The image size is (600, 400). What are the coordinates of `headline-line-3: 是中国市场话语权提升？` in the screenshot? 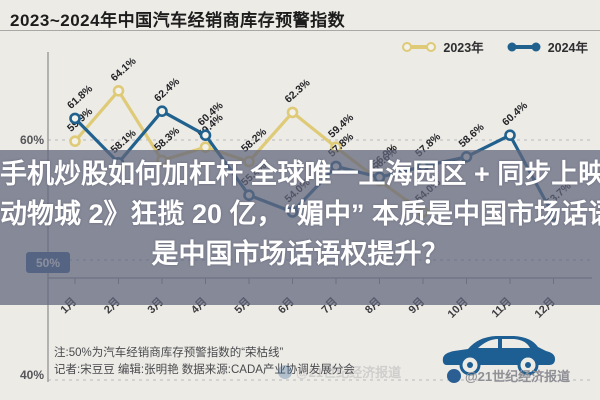 It's located at (300, 254).